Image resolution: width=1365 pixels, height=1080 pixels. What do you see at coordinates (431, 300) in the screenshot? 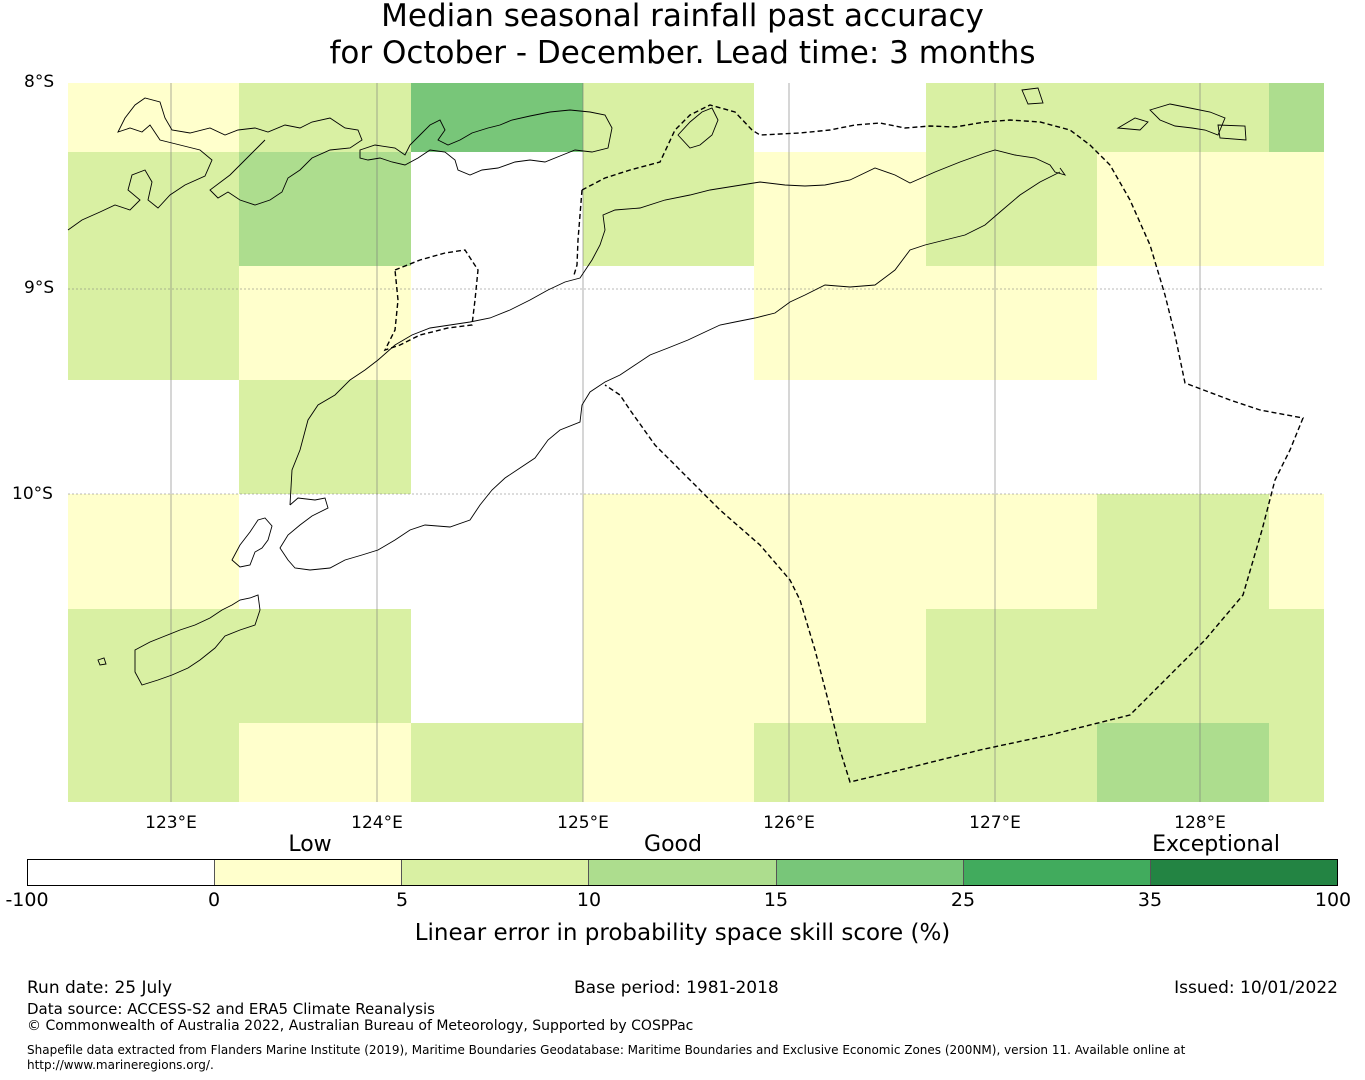
I see `eez-boundary-oecusse` at bounding box center [431, 300].